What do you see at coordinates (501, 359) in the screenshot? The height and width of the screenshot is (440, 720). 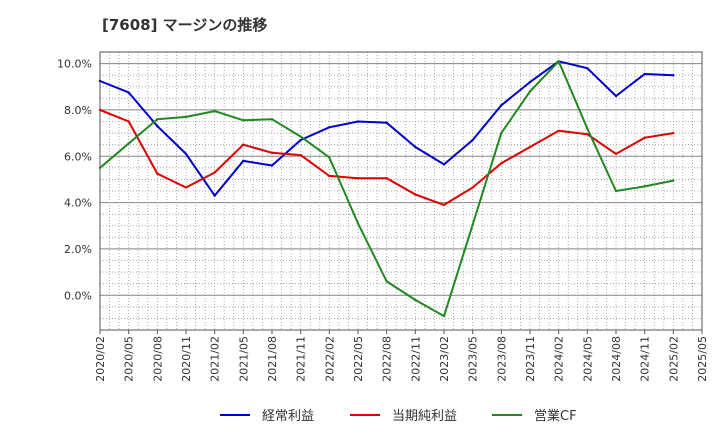 I see `x-tick-label: 2023/08` at bounding box center [501, 359].